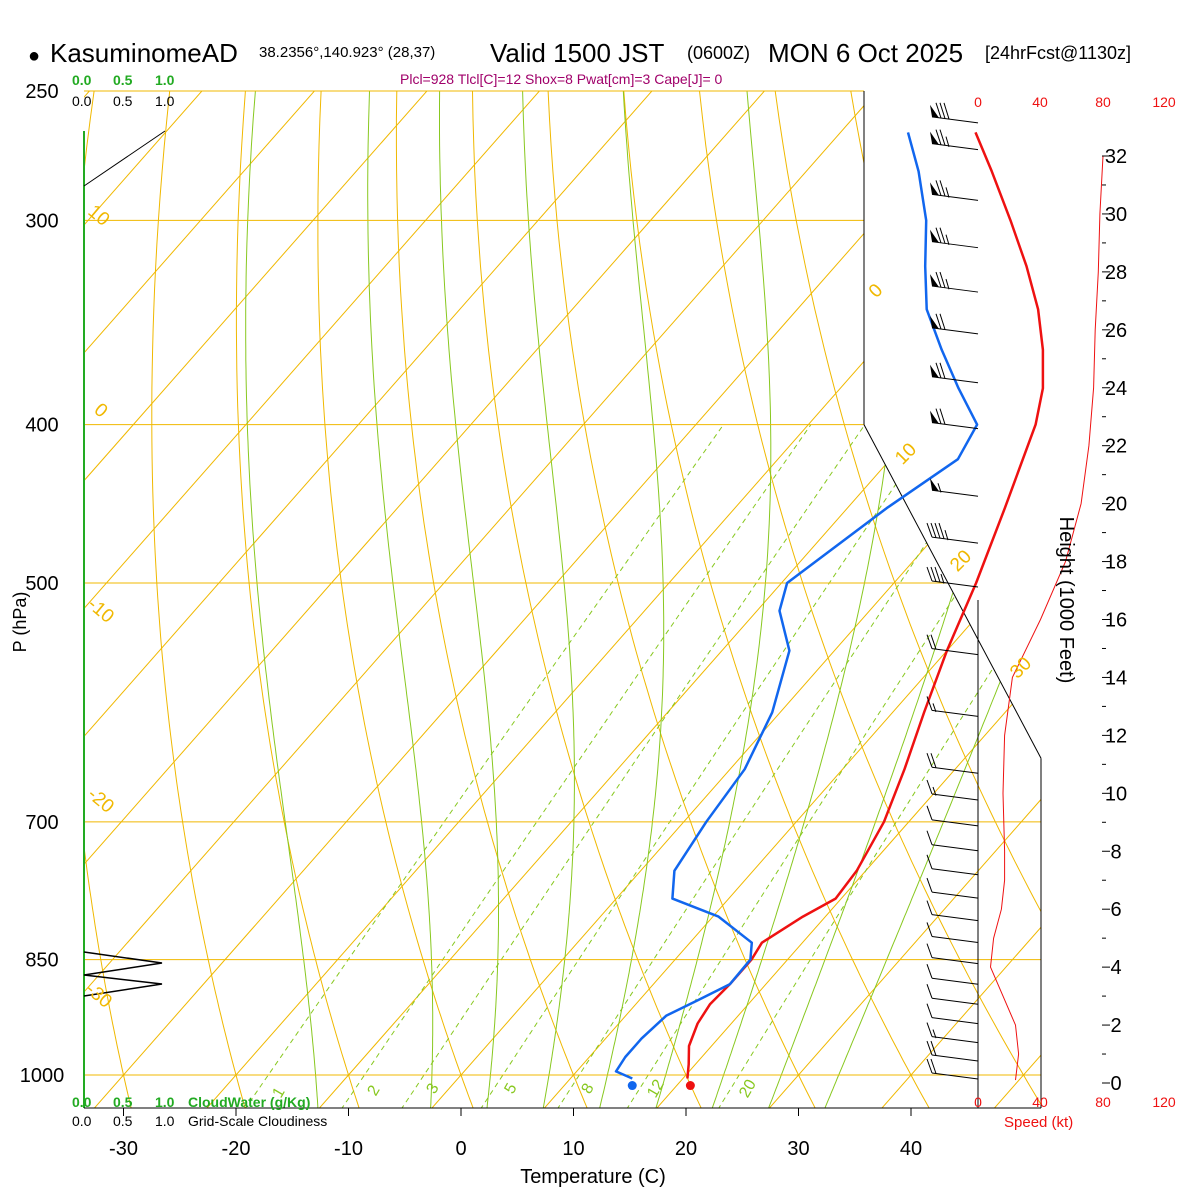 This screenshot has width=1200, height=1200. What do you see at coordinates (1116, 621) in the screenshot?
I see `height-tick-label: 16` at bounding box center [1116, 621].